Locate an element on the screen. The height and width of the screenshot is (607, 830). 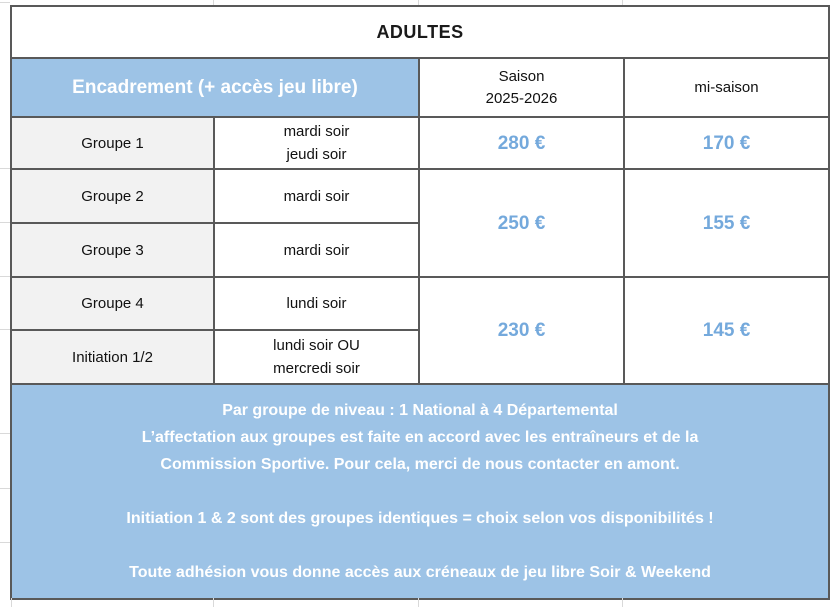
schedule-cell-groupe1: mardi soir jeudi soir is located at coordinates (316, 143).